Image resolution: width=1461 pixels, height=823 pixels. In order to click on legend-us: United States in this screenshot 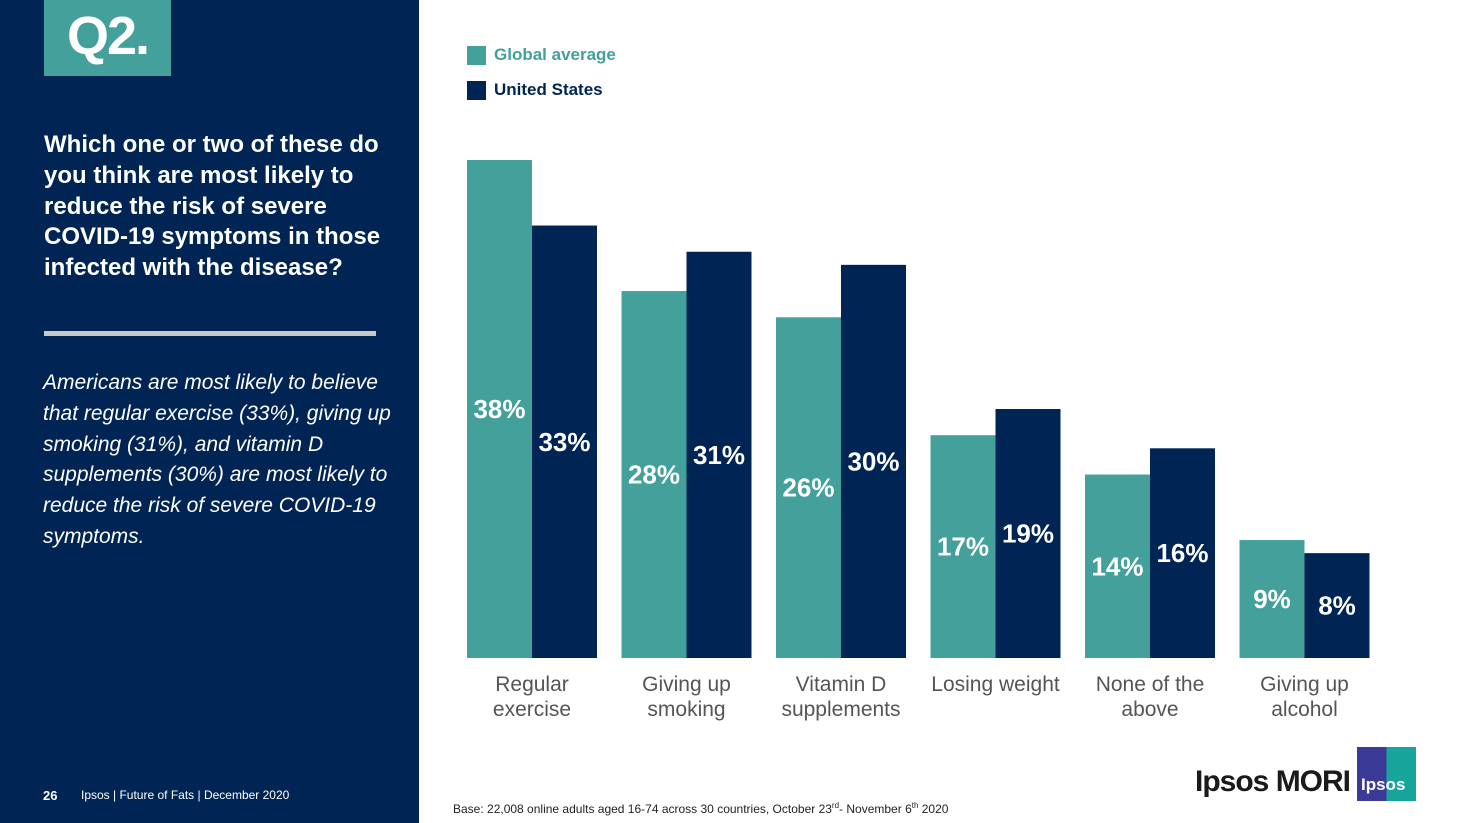, I will do `click(535, 90)`.